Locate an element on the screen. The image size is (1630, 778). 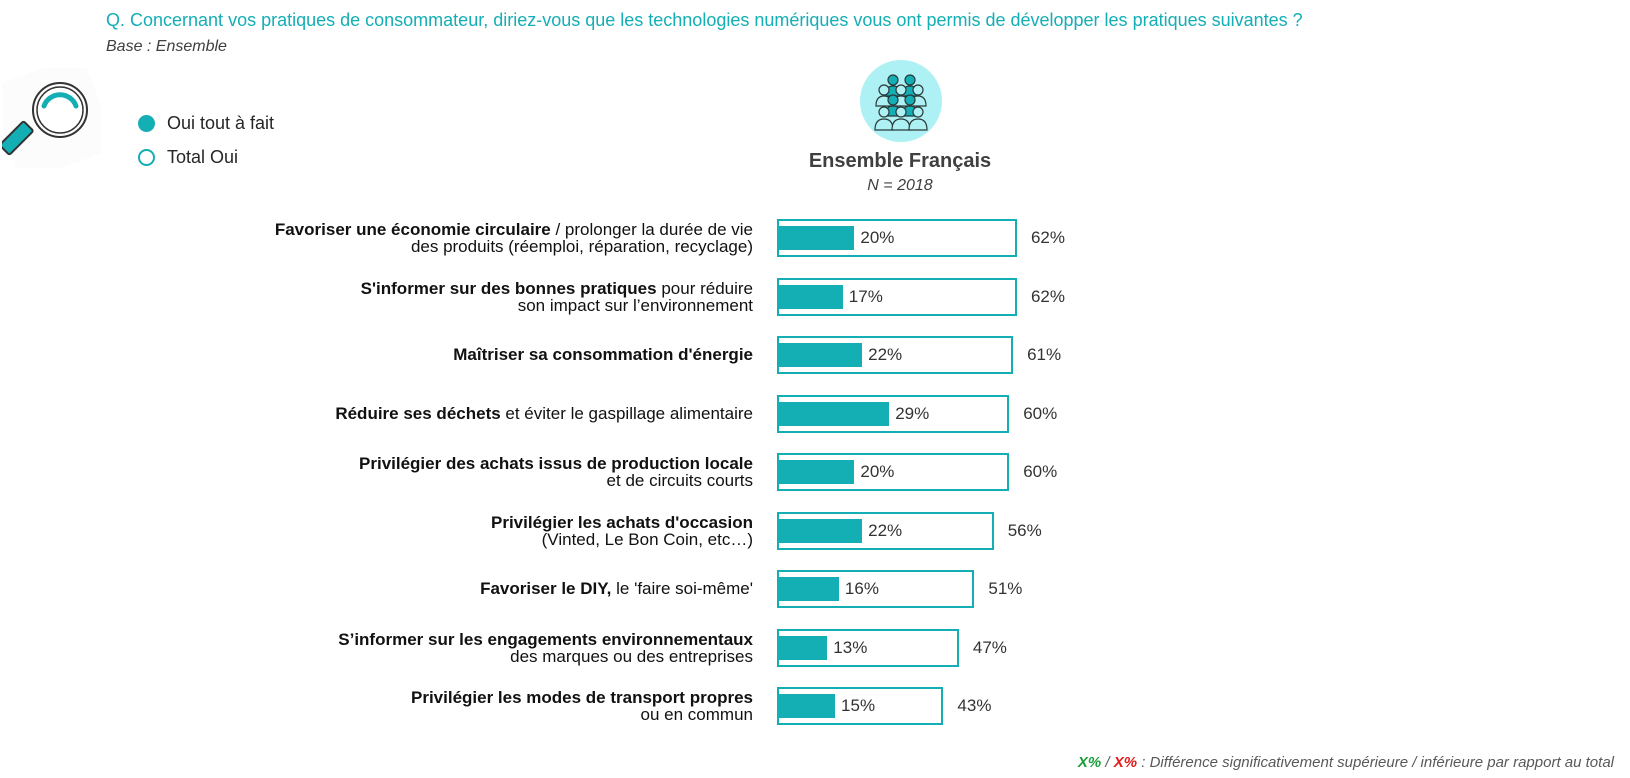
value-label-total-oui: 43% is located at coordinates (974, 705).